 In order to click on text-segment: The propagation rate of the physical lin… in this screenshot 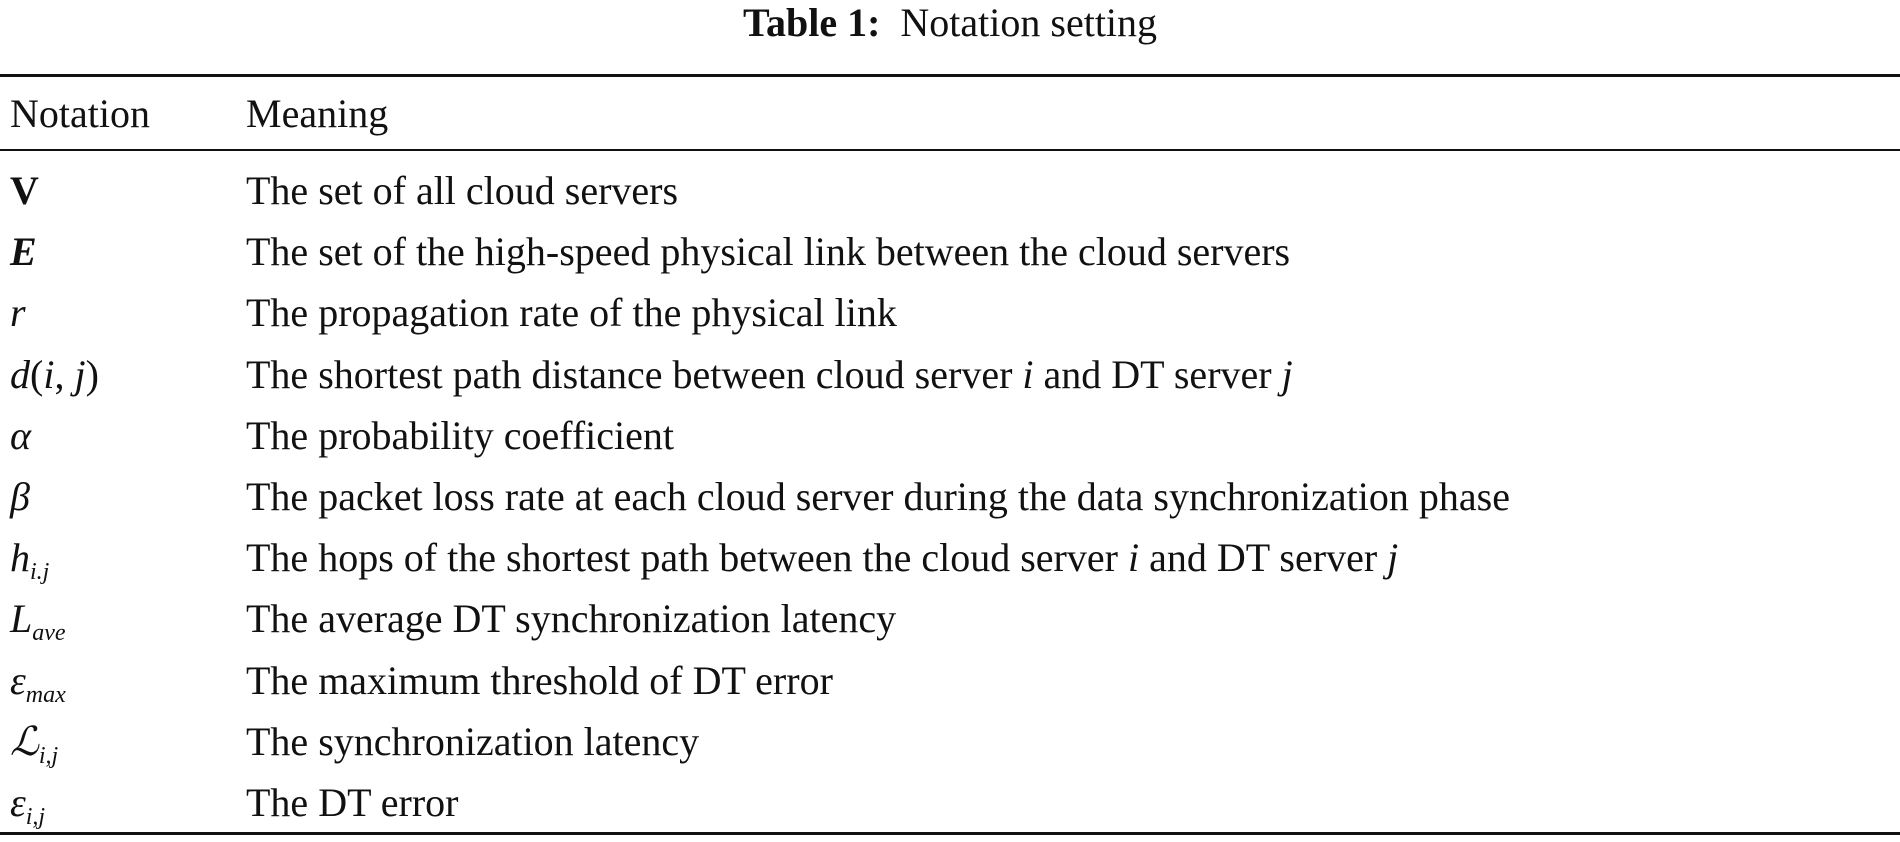, I will do `click(571, 313)`.